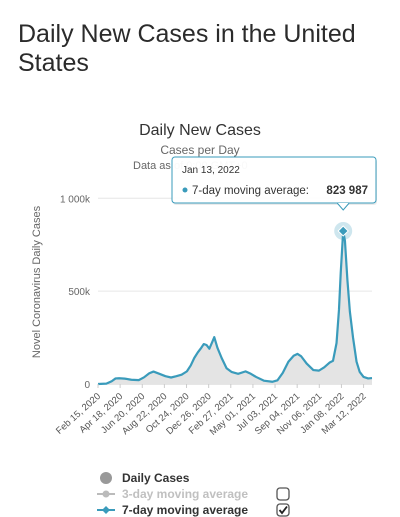  What do you see at coordinates (211, 170) in the screenshot?
I see `tooltip-date: Jan 13, 2022` at bounding box center [211, 170].